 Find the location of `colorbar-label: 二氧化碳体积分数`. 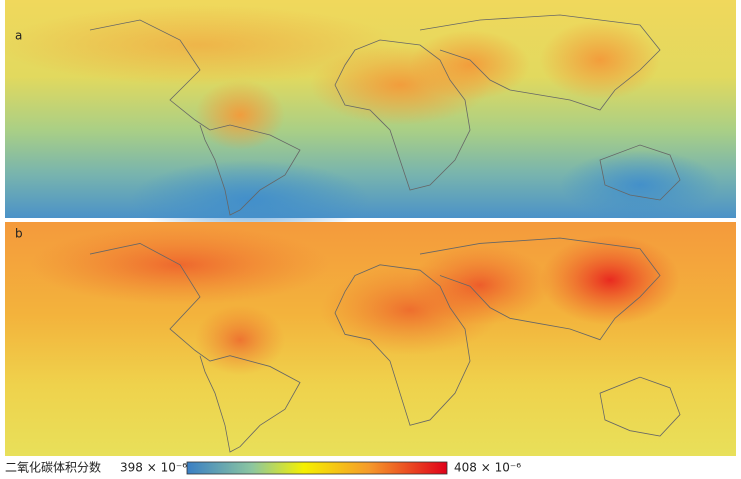

colorbar-label: 二氧化碳体积分数 is located at coordinates (53, 467).